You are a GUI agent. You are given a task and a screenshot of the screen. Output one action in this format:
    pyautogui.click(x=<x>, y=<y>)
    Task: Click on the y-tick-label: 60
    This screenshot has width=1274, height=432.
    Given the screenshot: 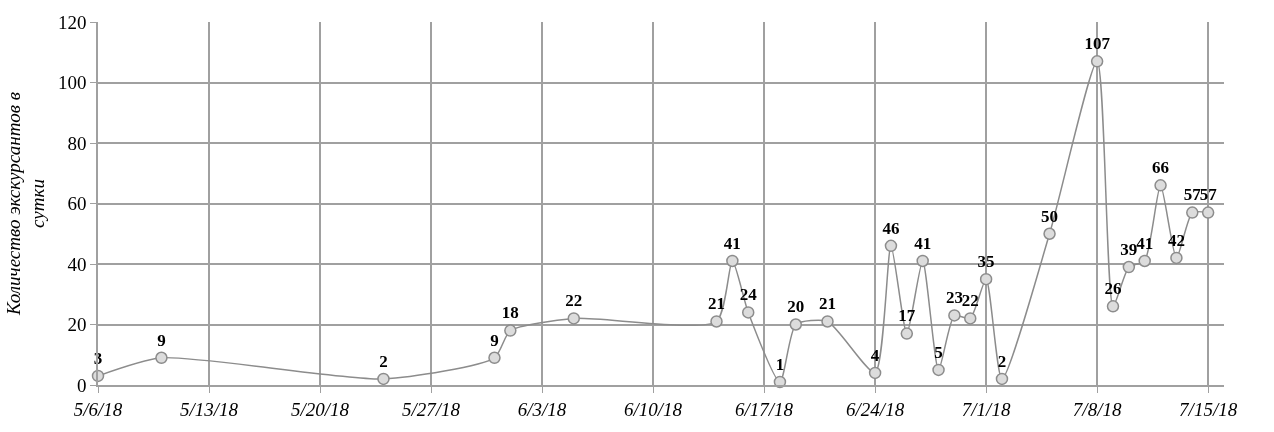 What is the action you would take?
    pyautogui.click(x=77, y=204)
    